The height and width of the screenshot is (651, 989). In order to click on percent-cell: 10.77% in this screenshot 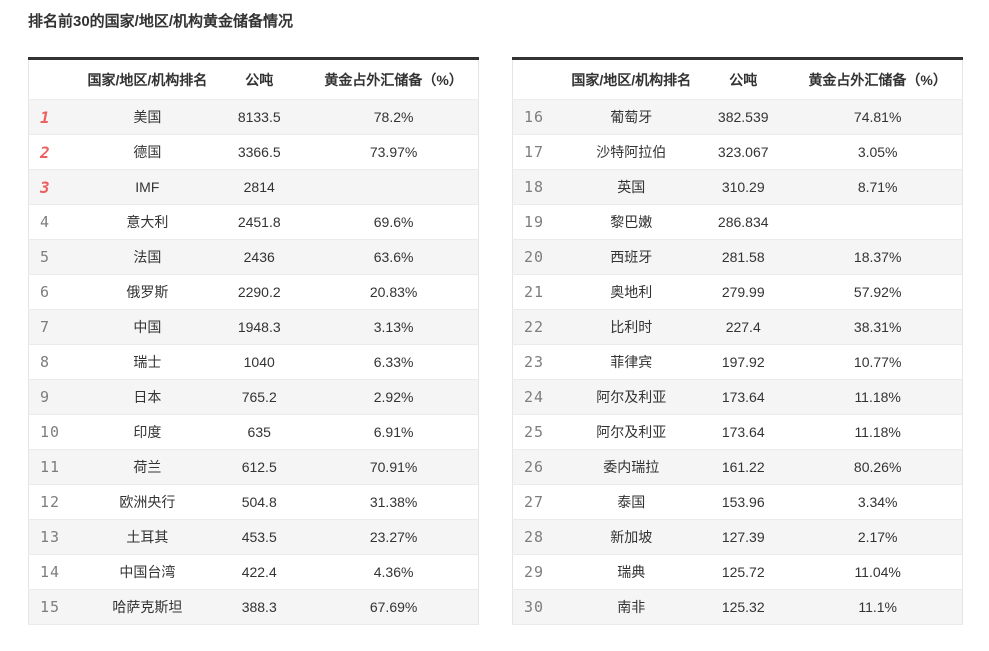, I will do `click(878, 362)`.